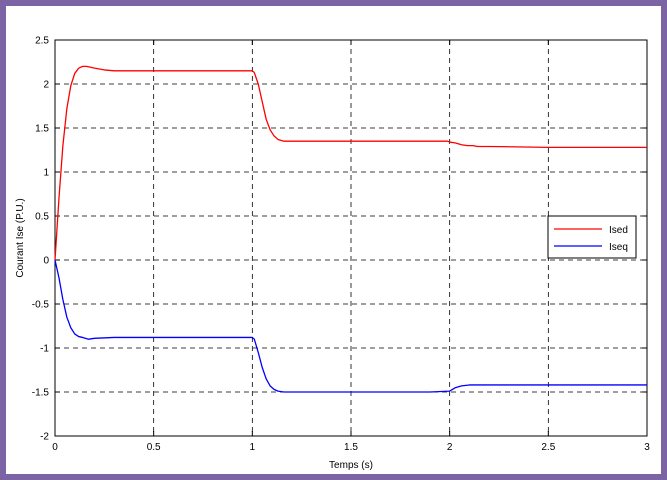  What do you see at coordinates (44, 437) in the screenshot?
I see `y-tick-label: -2` at bounding box center [44, 437].